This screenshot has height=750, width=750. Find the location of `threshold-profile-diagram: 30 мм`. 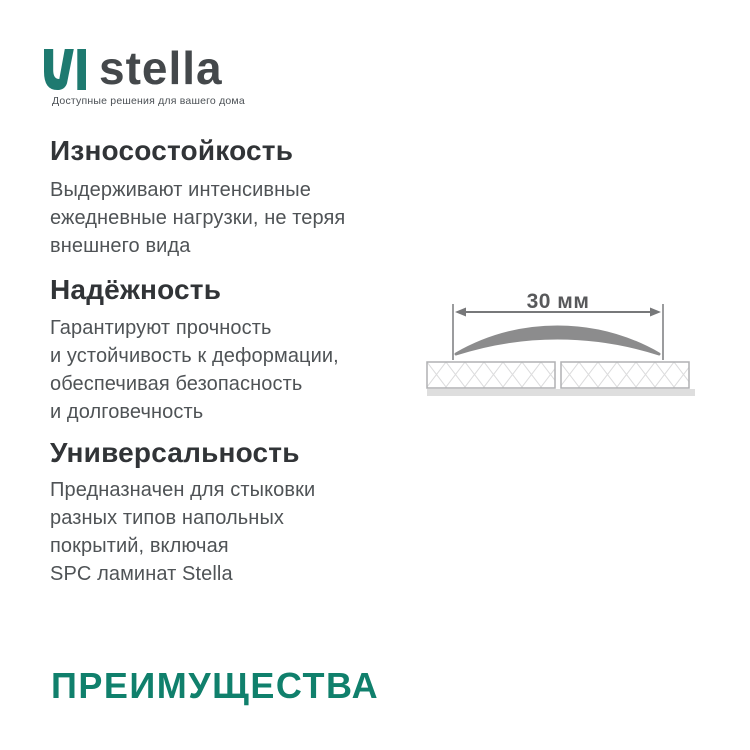

threshold-profile-diagram: 30 мм is located at coordinates (565, 341).